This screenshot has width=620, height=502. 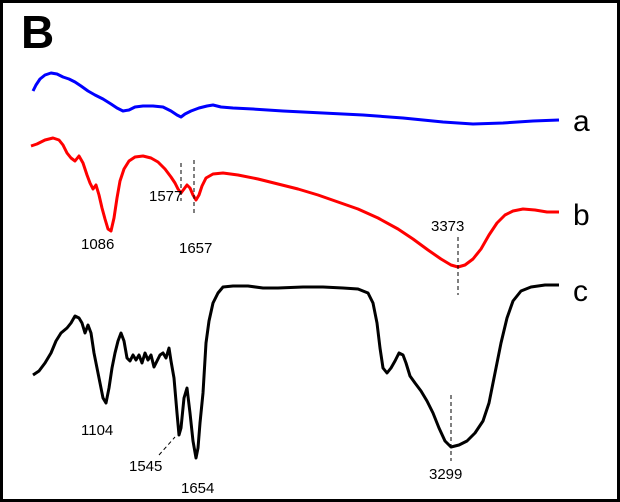 I want to click on peak-label-3373: 3373, so click(x=447, y=226).